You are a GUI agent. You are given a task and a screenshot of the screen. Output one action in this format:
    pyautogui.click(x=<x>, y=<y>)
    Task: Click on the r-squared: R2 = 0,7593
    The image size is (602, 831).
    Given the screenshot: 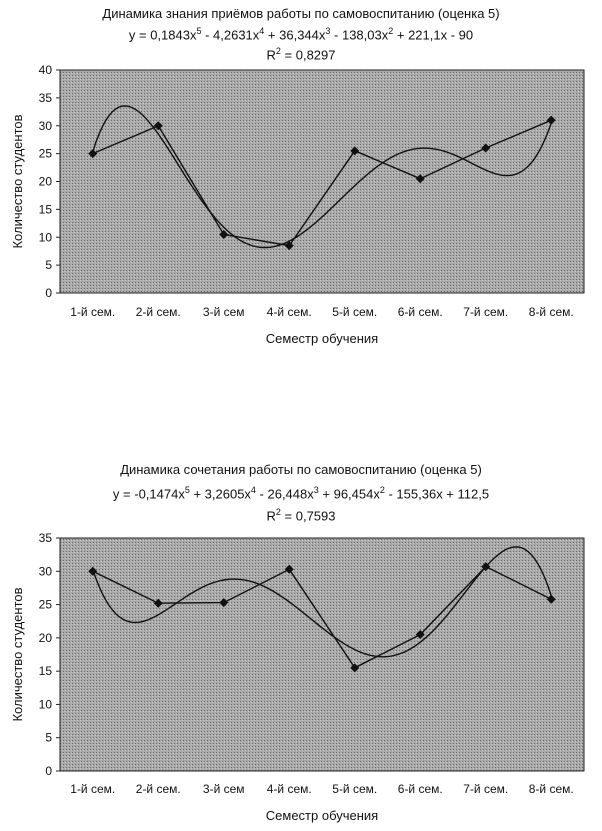 What is the action you would take?
    pyautogui.click(x=301, y=515)
    